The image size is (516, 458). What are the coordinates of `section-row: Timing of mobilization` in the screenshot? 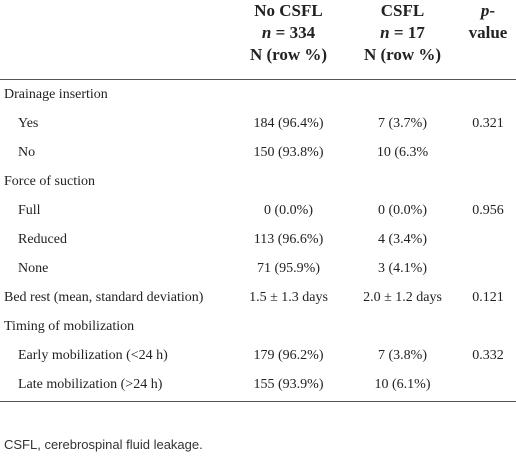 It's located at (258, 326).